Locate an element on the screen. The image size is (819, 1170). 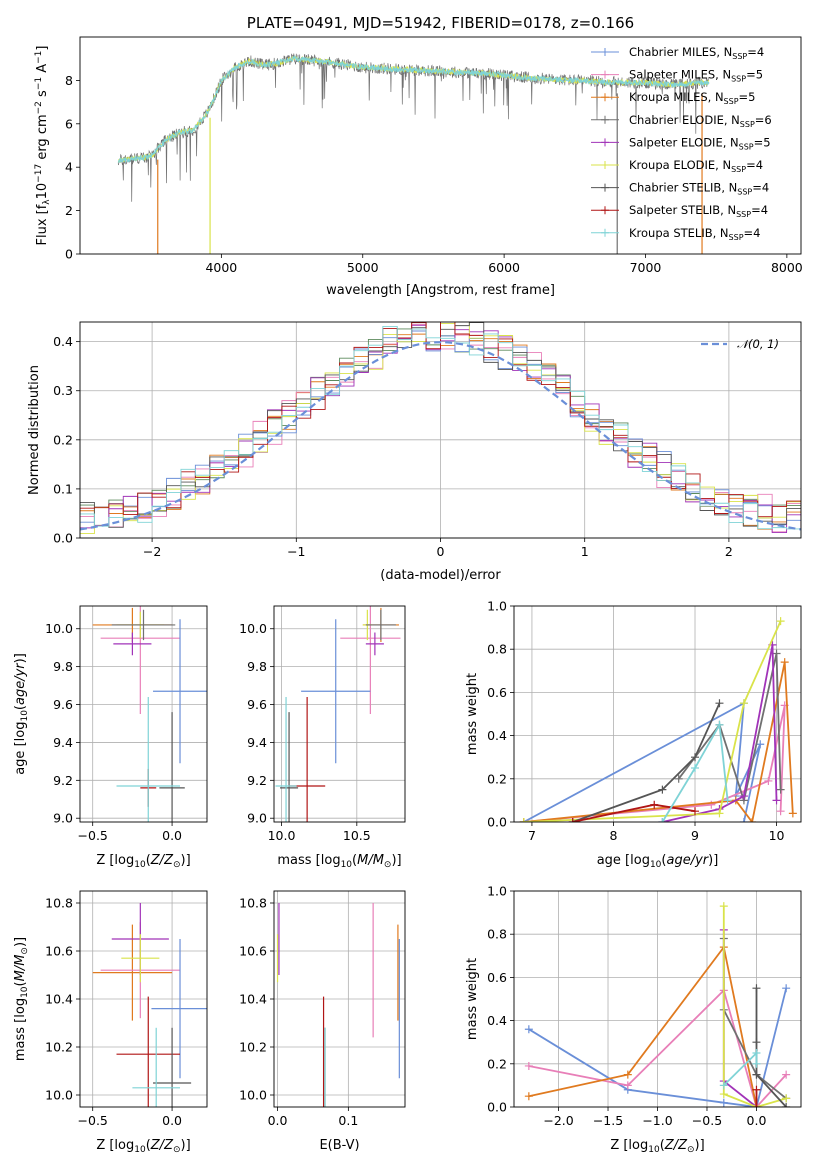
y-tick-label: 0 is located at coordinates (69, 254).